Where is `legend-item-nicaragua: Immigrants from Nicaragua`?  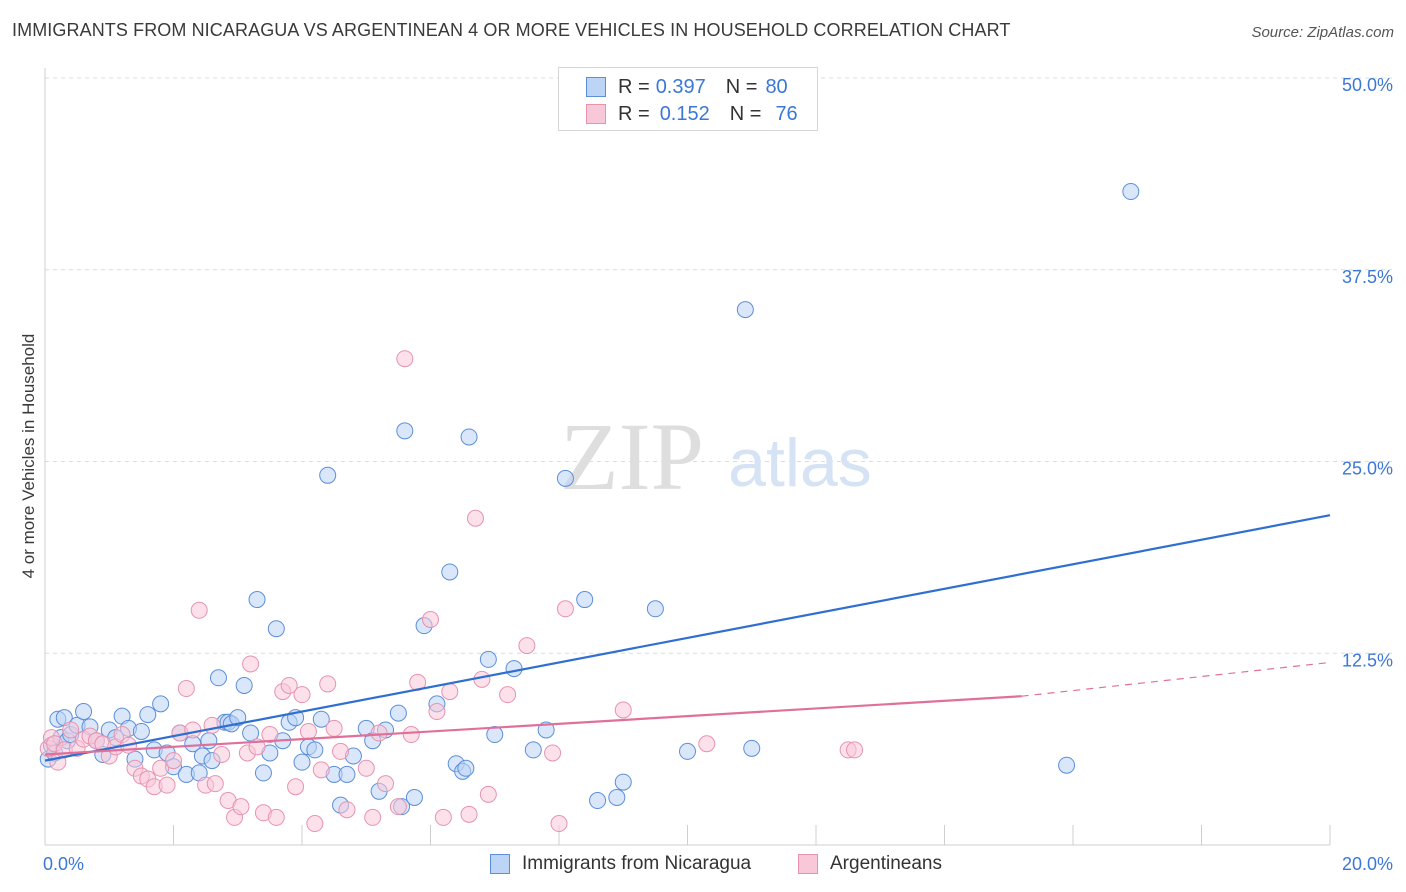 legend-item-nicaragua: Immigrants from Nicaragua is located at coordinates (620, 864).